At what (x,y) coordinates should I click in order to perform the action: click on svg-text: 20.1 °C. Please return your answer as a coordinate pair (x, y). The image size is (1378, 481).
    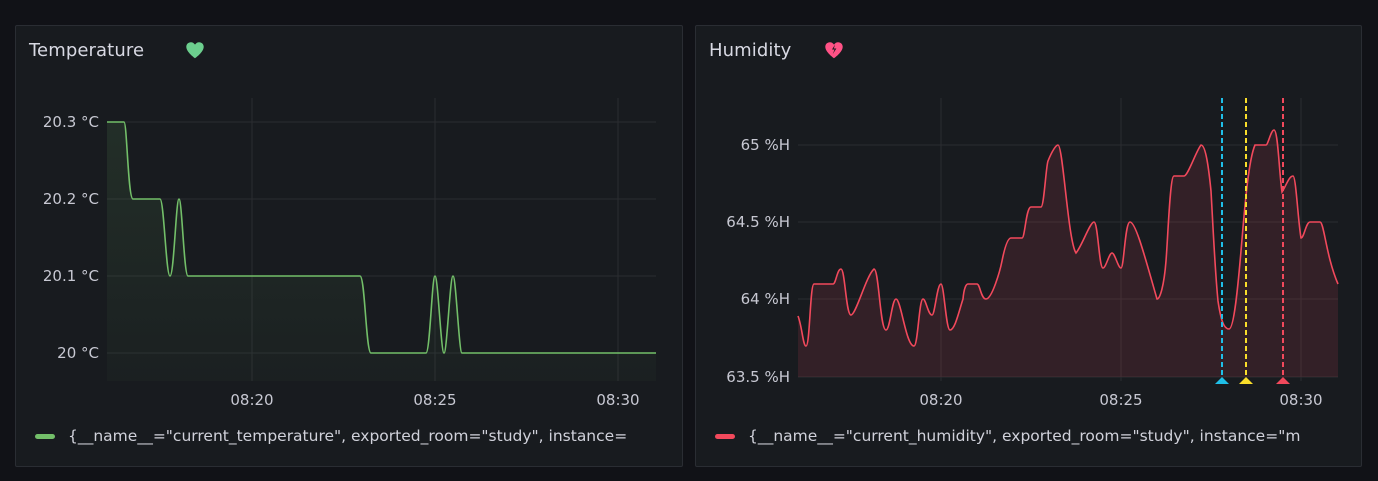
    Looking at the image, I should click on (71, 276).